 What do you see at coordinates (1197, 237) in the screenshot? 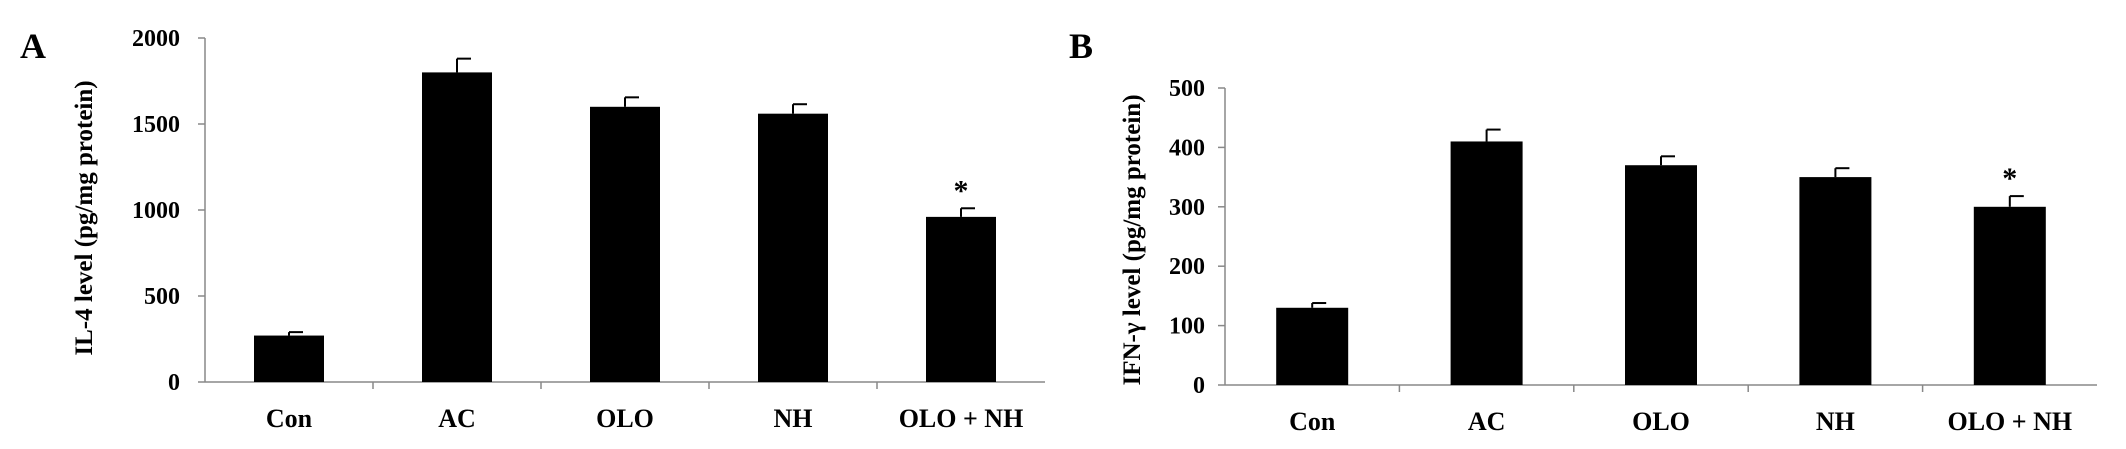
I see `panel-b-y-ticks: 0 100 200 300 400 500` at bounding box center [1197, 237].